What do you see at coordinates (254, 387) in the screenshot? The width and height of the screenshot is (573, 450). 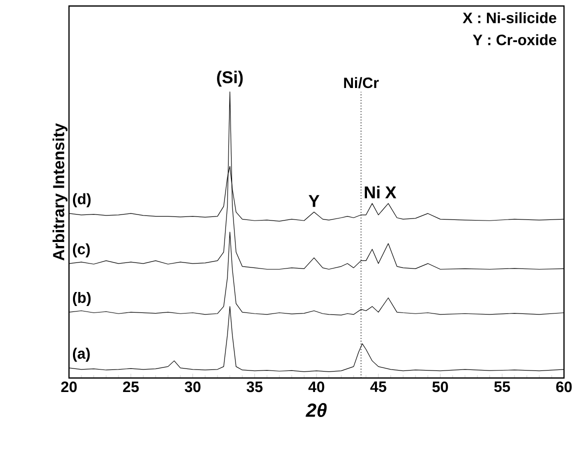 I see `x-tick-label: 35` at bounding box center [254, 387].